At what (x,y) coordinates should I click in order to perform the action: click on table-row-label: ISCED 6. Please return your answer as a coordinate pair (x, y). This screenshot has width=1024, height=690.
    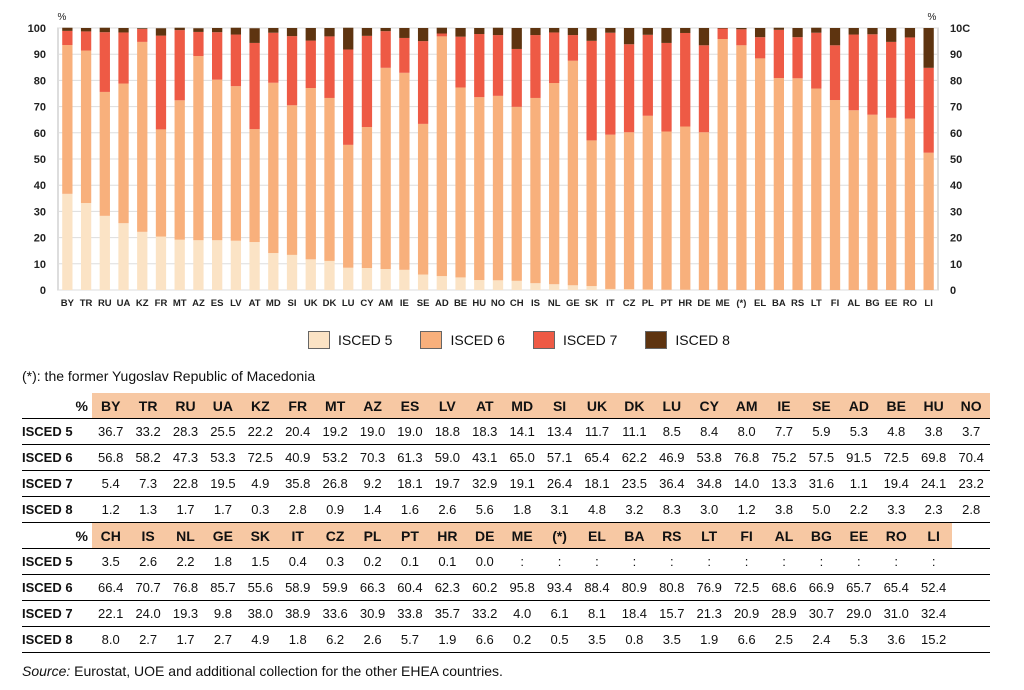
    Looking at the image, I should click on (57, 457).